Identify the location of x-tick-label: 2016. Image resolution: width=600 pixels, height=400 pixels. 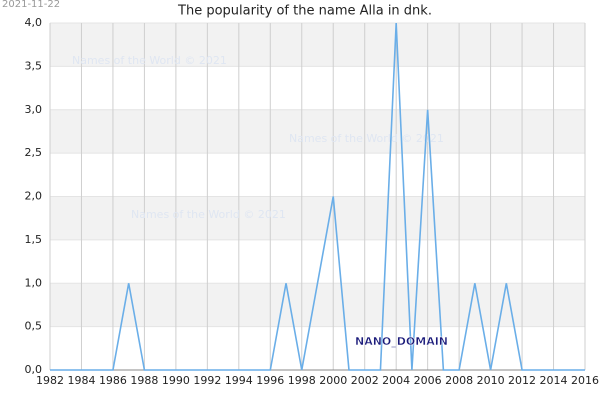
(585, 380).